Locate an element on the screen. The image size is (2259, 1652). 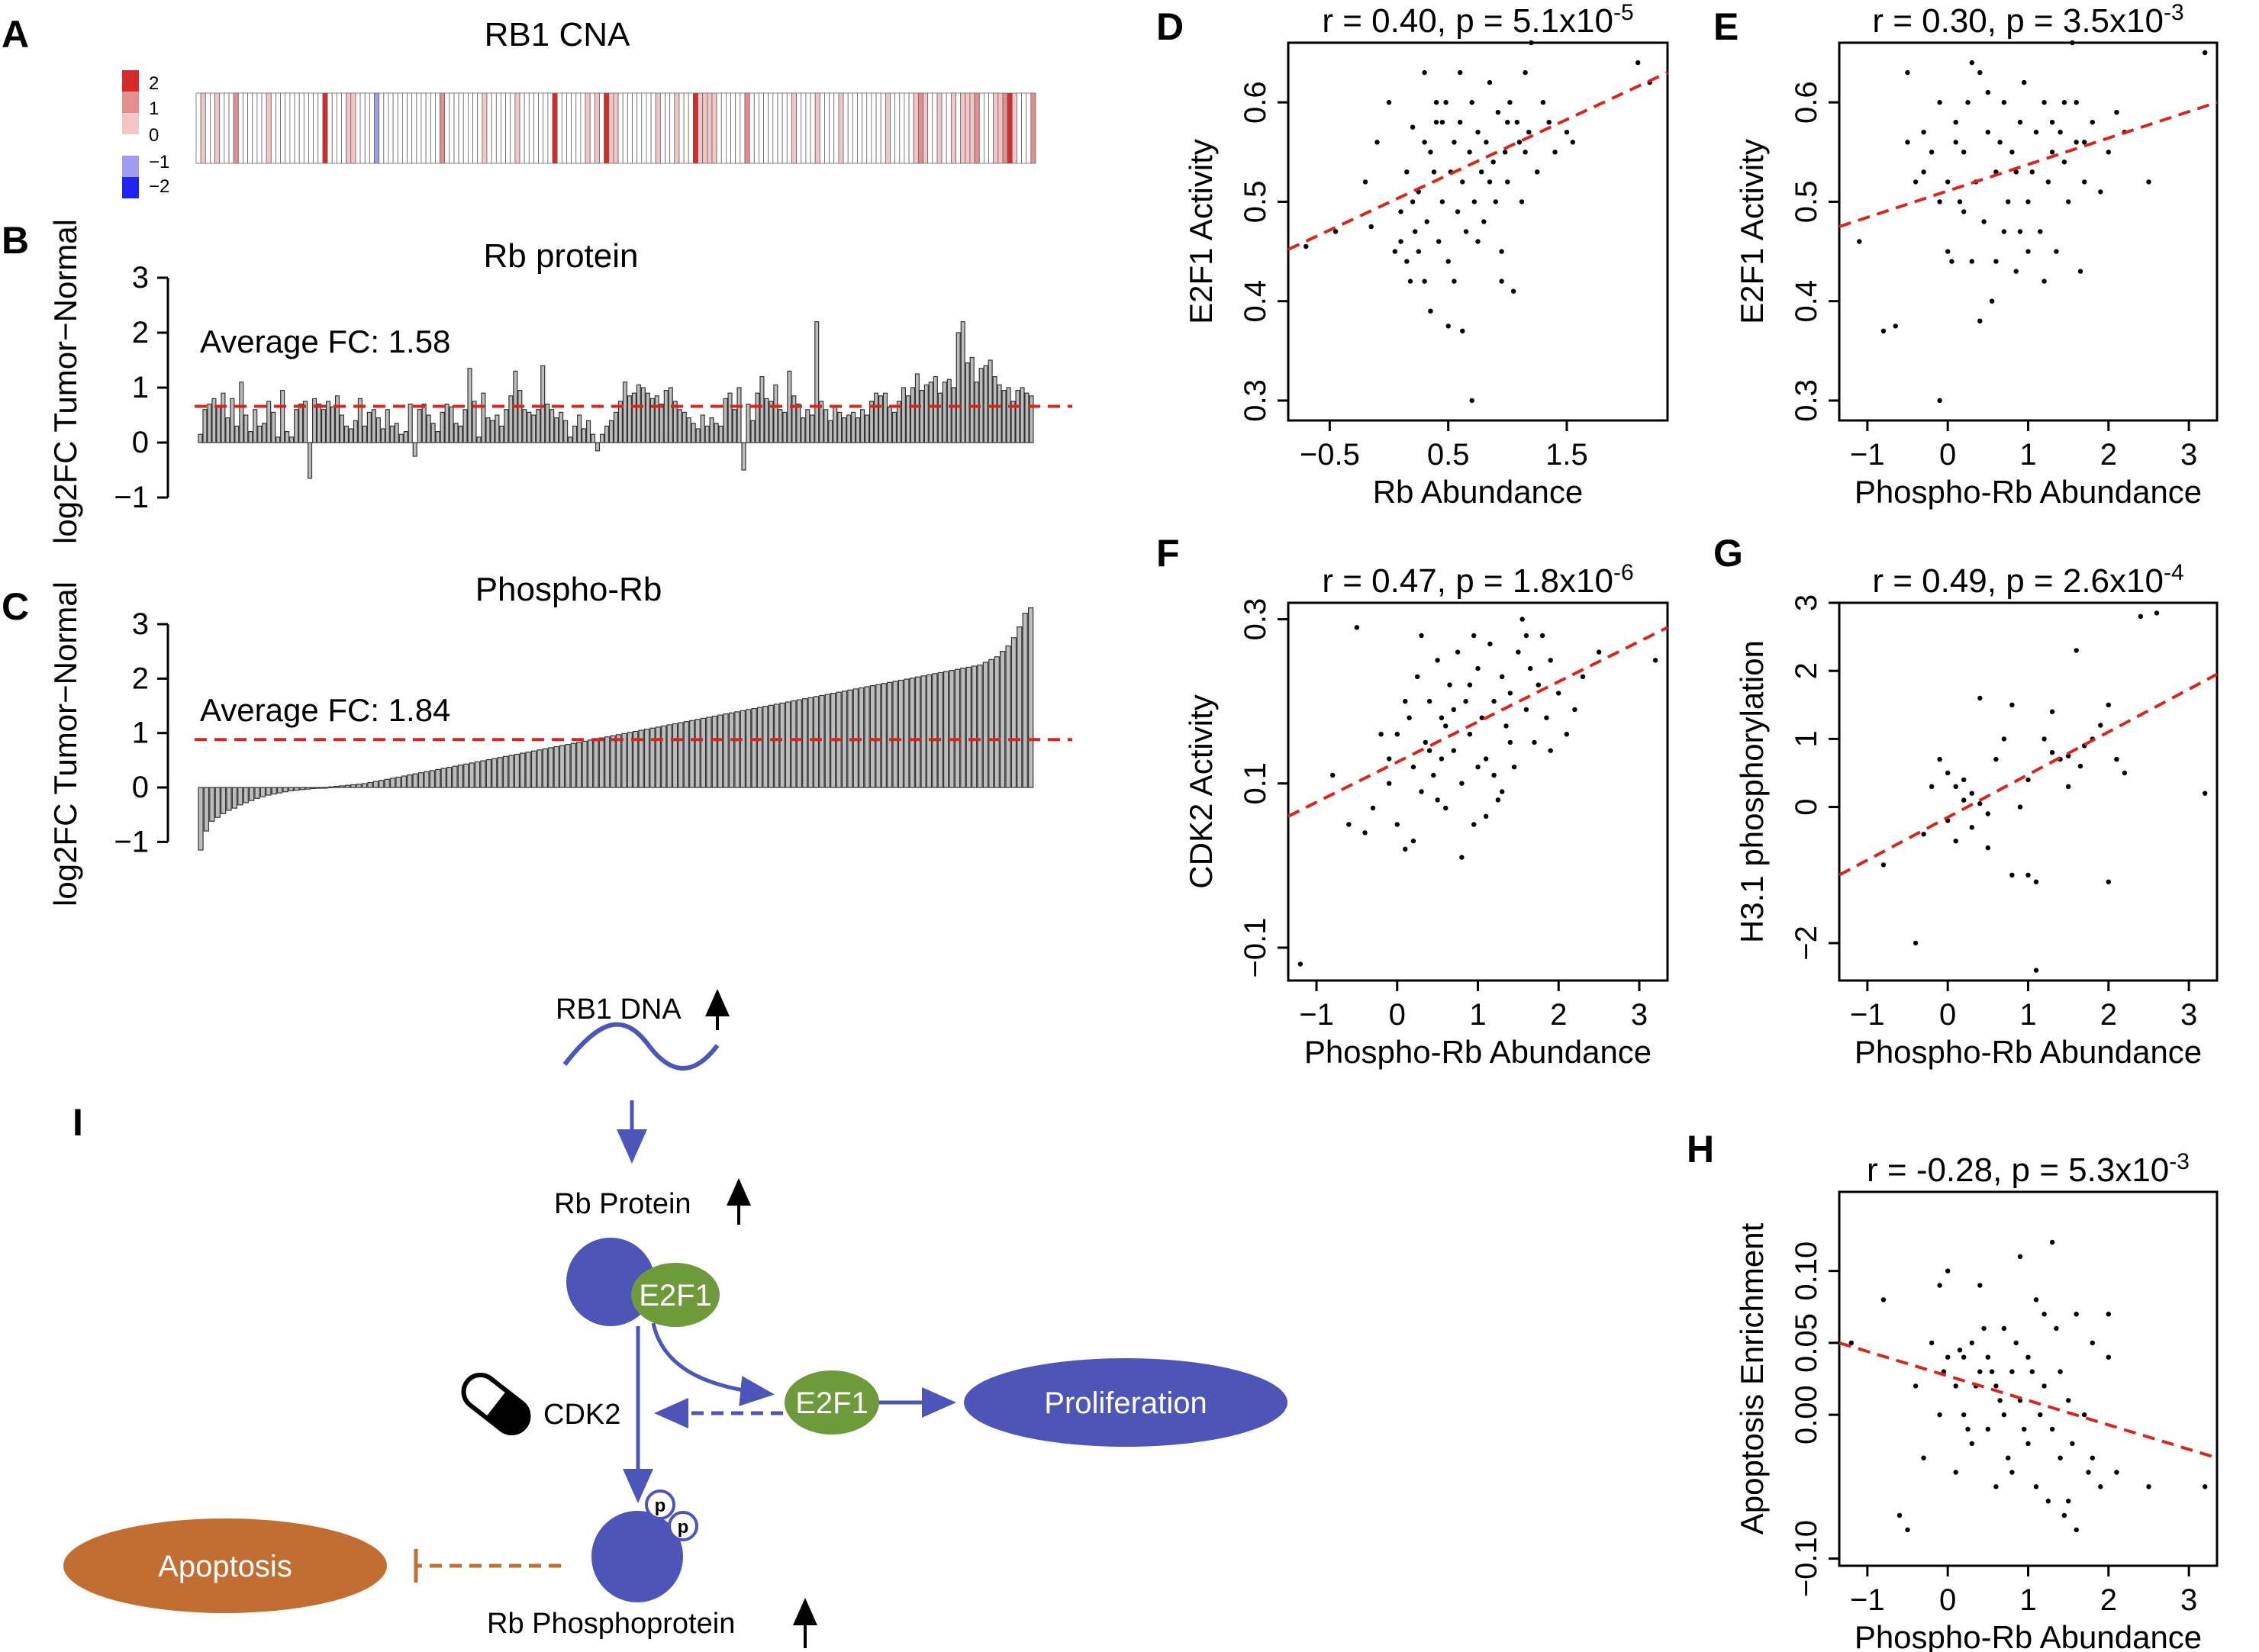
panel-d-x-tick-label: 0.5 is located at coordinates (1449, 455).